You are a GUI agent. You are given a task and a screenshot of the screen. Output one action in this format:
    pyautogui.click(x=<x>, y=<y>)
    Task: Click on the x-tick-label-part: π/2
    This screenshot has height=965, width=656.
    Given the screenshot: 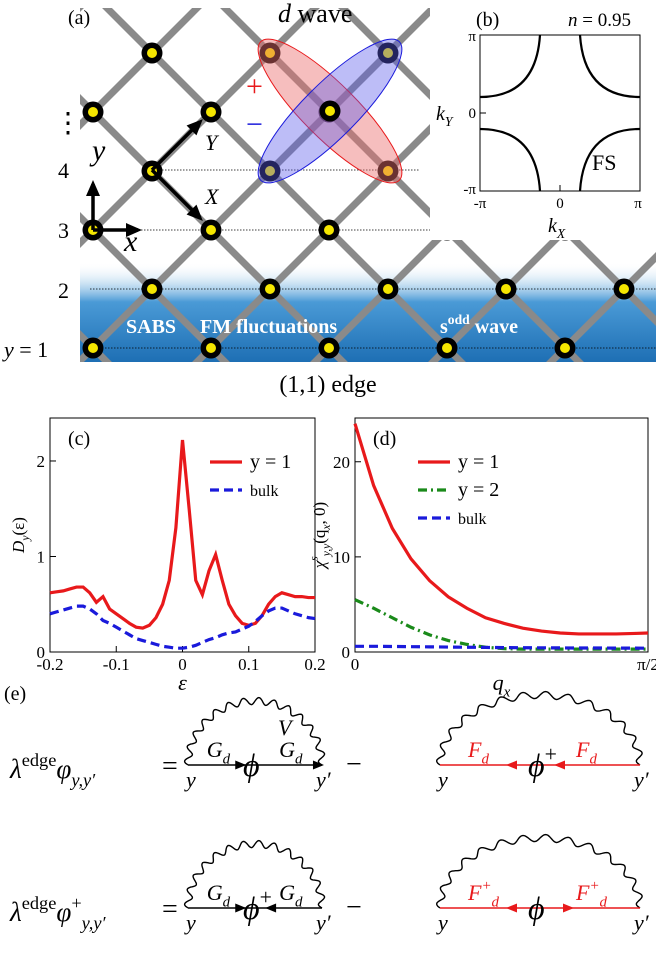 What is the action you would take?
    pyautogui.click(x=646, y=664)
    